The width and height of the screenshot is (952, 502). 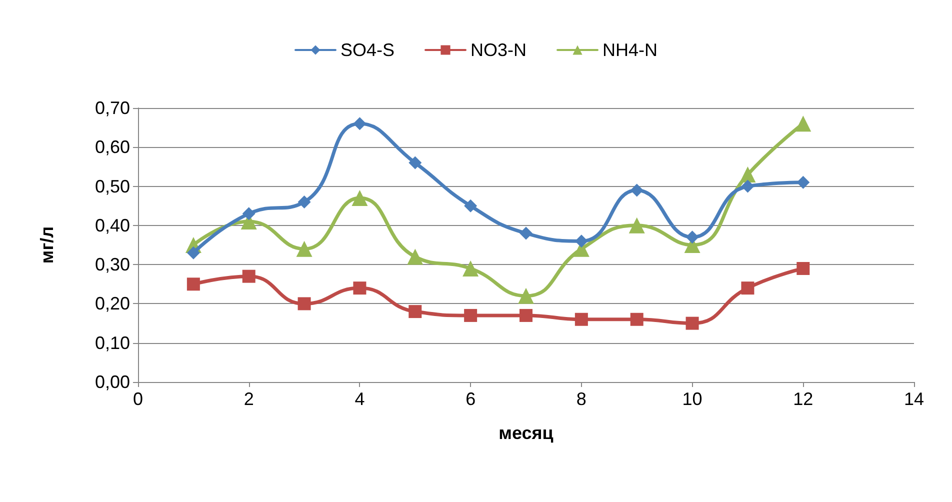 What do you see at coordinates (581, 399) in the screenshot?
I see `x-tick-label: 8` at bounding box center [581, 399].